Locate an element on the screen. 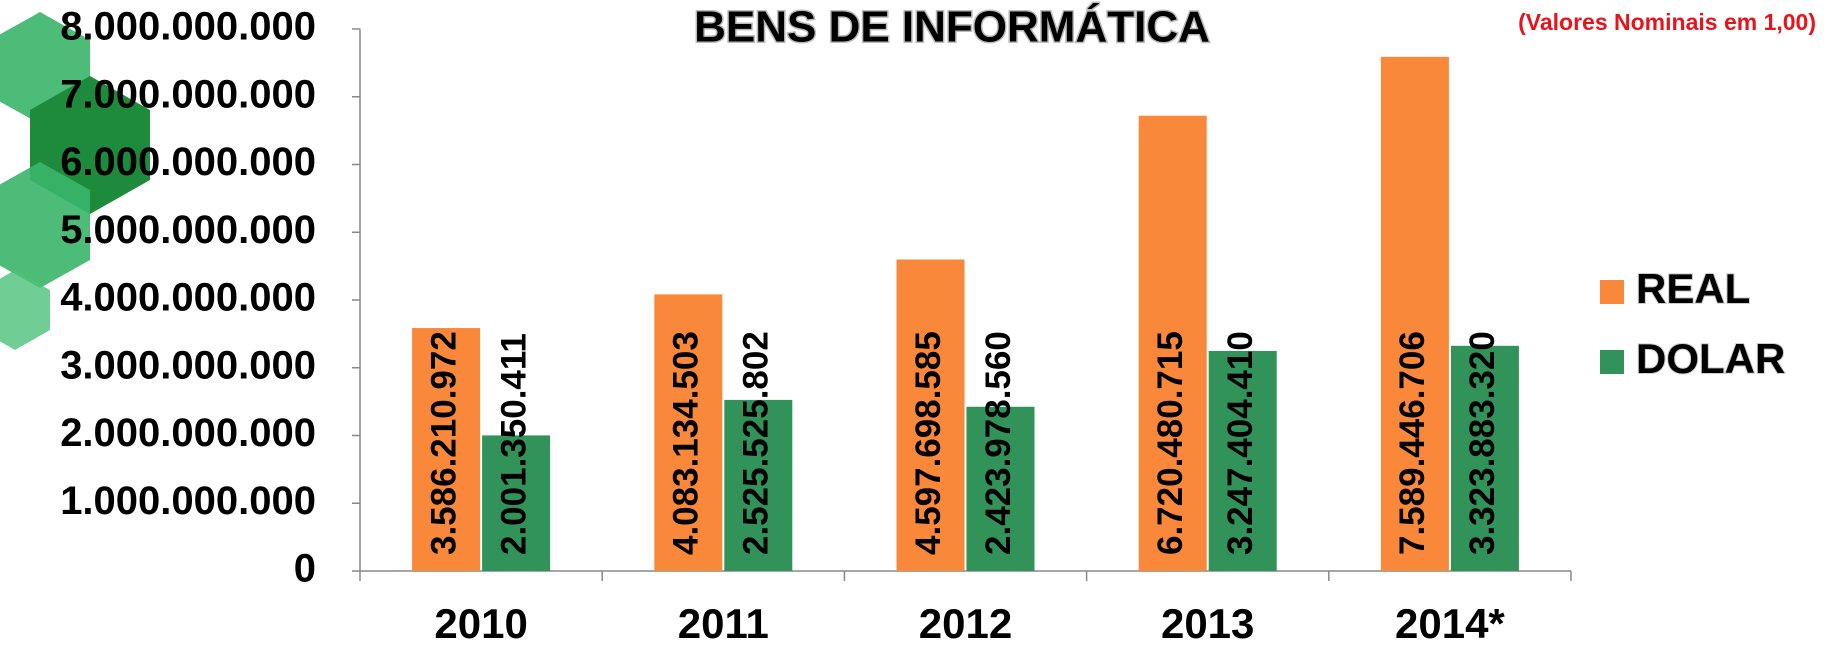 Image resolution: width=1831 pixels, height=649 pixels. data-label: 3.323.883.320 is located at coordinates (1482, 443).